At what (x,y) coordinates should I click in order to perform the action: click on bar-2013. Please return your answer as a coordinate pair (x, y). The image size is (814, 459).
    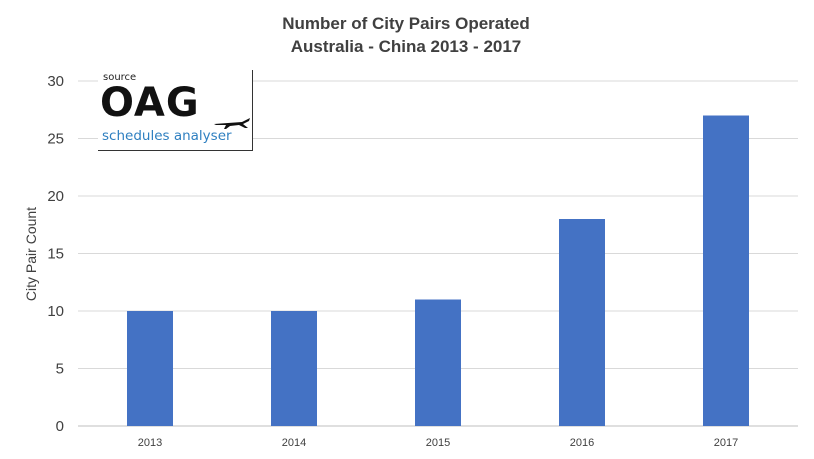
    Looking at the image, I should click on (150, 368).